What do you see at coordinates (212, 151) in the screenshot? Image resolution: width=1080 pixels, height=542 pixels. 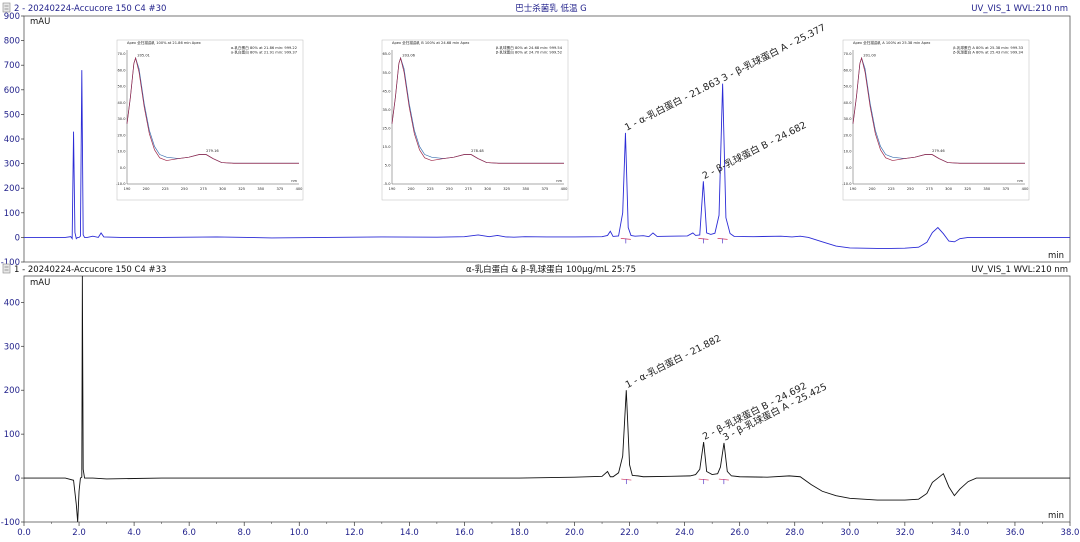 I see `inset-minor-label: 279.16` at bounding box center [212, 151].